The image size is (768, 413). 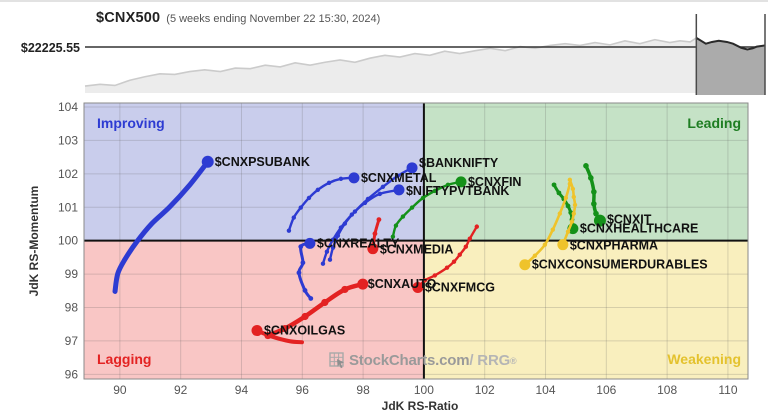 I want to click on trail-label-cnxfmcg: $CNXFMCG, so click(x=460, y=287).